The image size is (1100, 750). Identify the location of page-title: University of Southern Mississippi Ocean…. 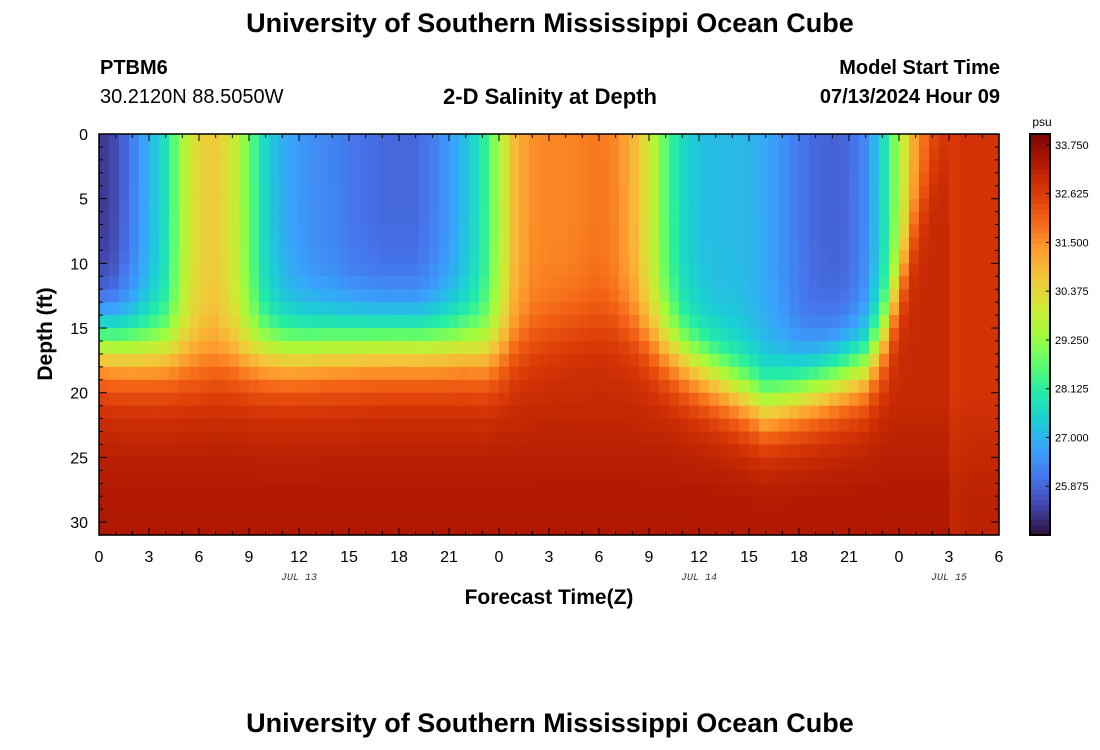
(550, 23).